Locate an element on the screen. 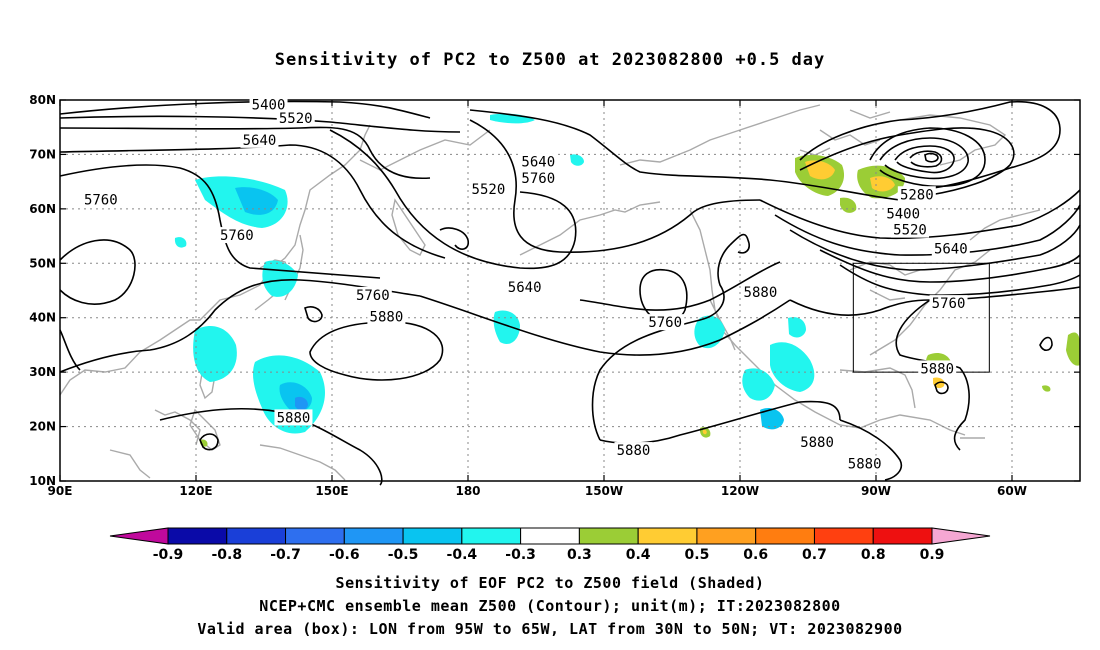  colorbar-label: 0.5 is located at coordinates (697, 555).